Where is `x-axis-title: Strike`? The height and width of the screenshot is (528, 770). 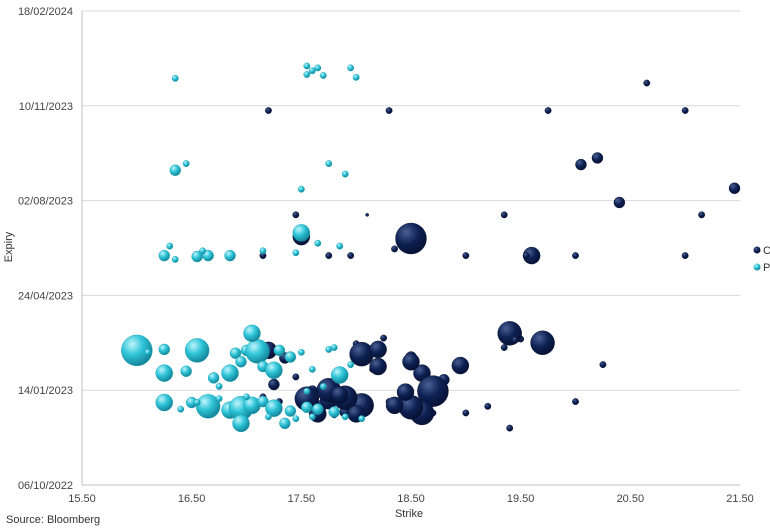 x-axis-title: Strike is located at coordinates (409, 514).